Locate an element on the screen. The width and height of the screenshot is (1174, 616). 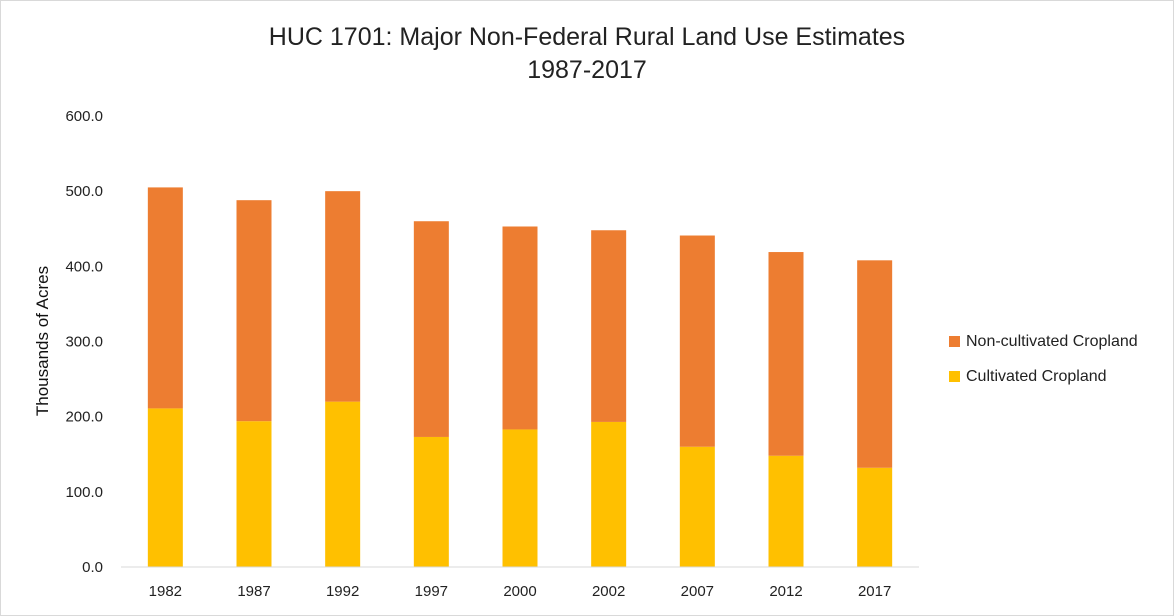
x-tick-label: 2000 is located at coordinates (519, 591).